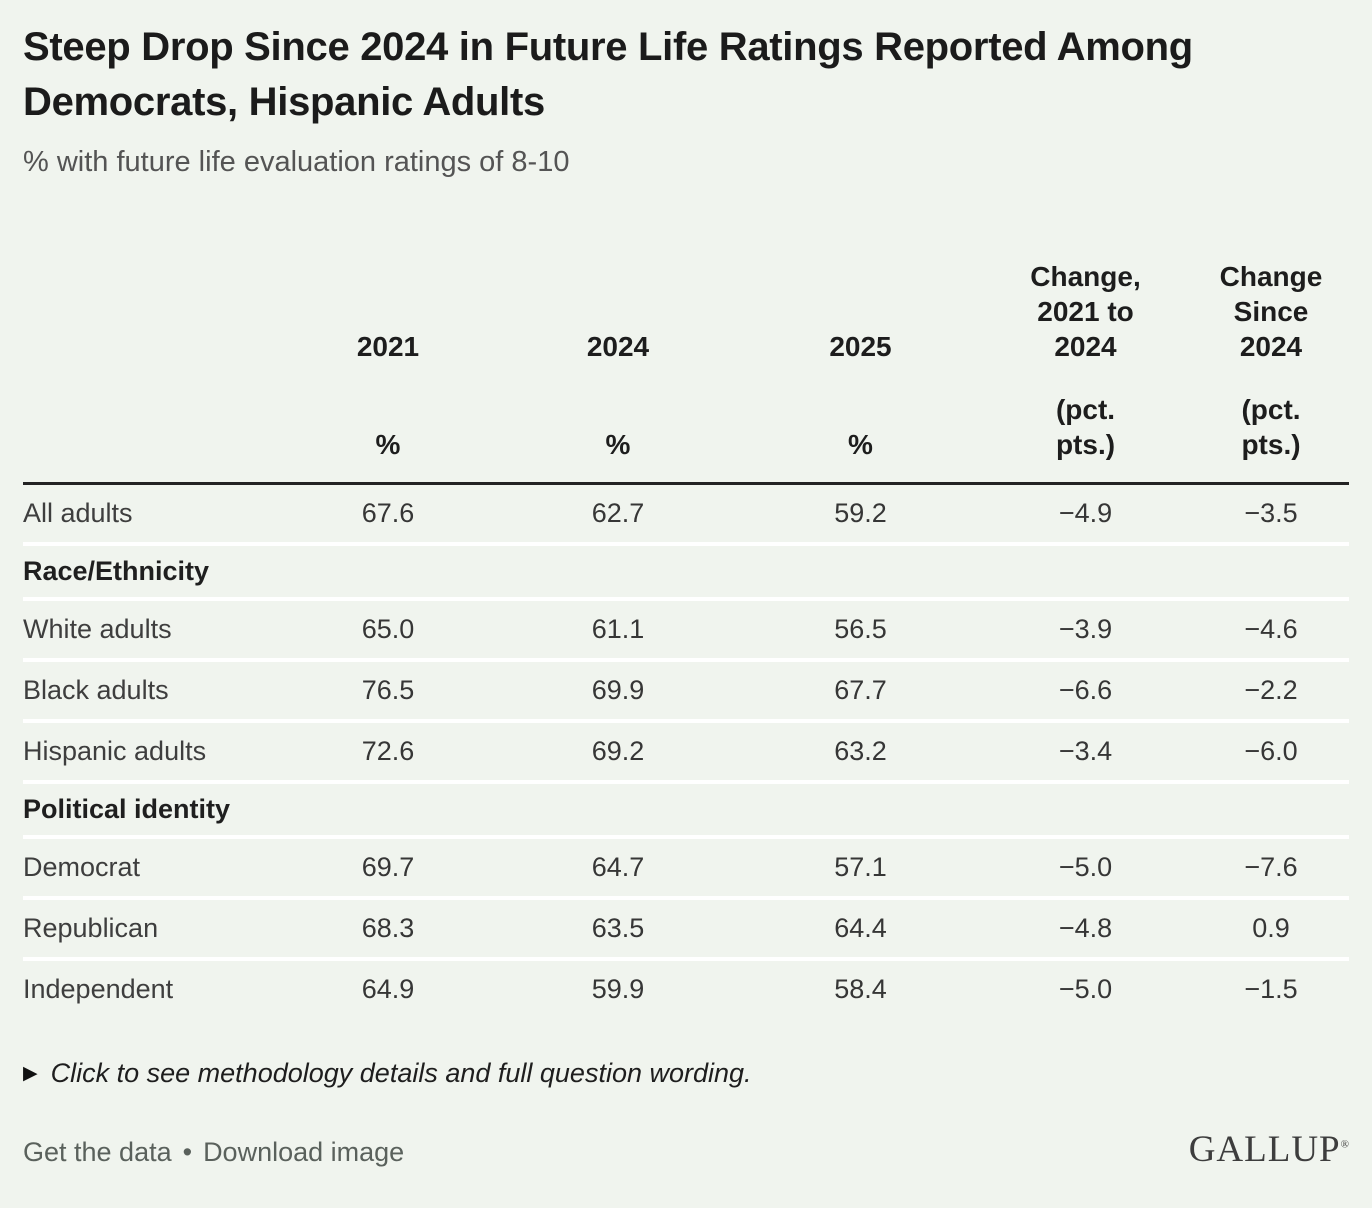  Describe the element at coordinates (1085, 631) in the screenshot. I see `cell-change-2021-2024: −3.9` at that location.